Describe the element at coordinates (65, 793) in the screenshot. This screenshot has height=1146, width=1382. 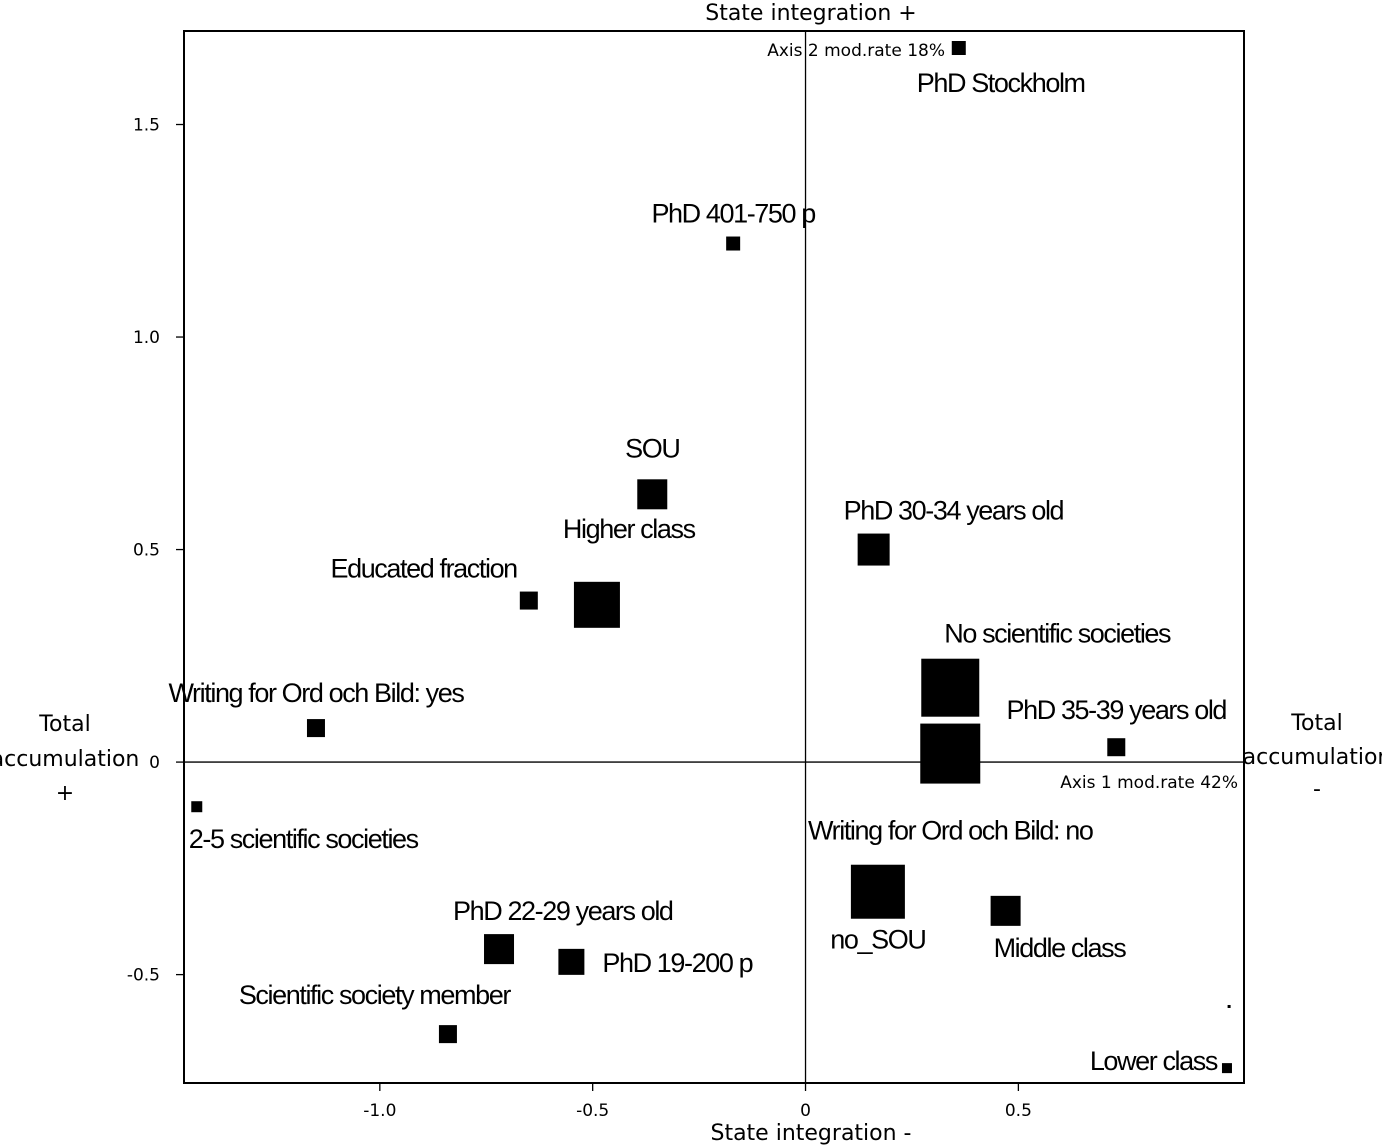
I see `left-axis-label-line3: +` at that location.